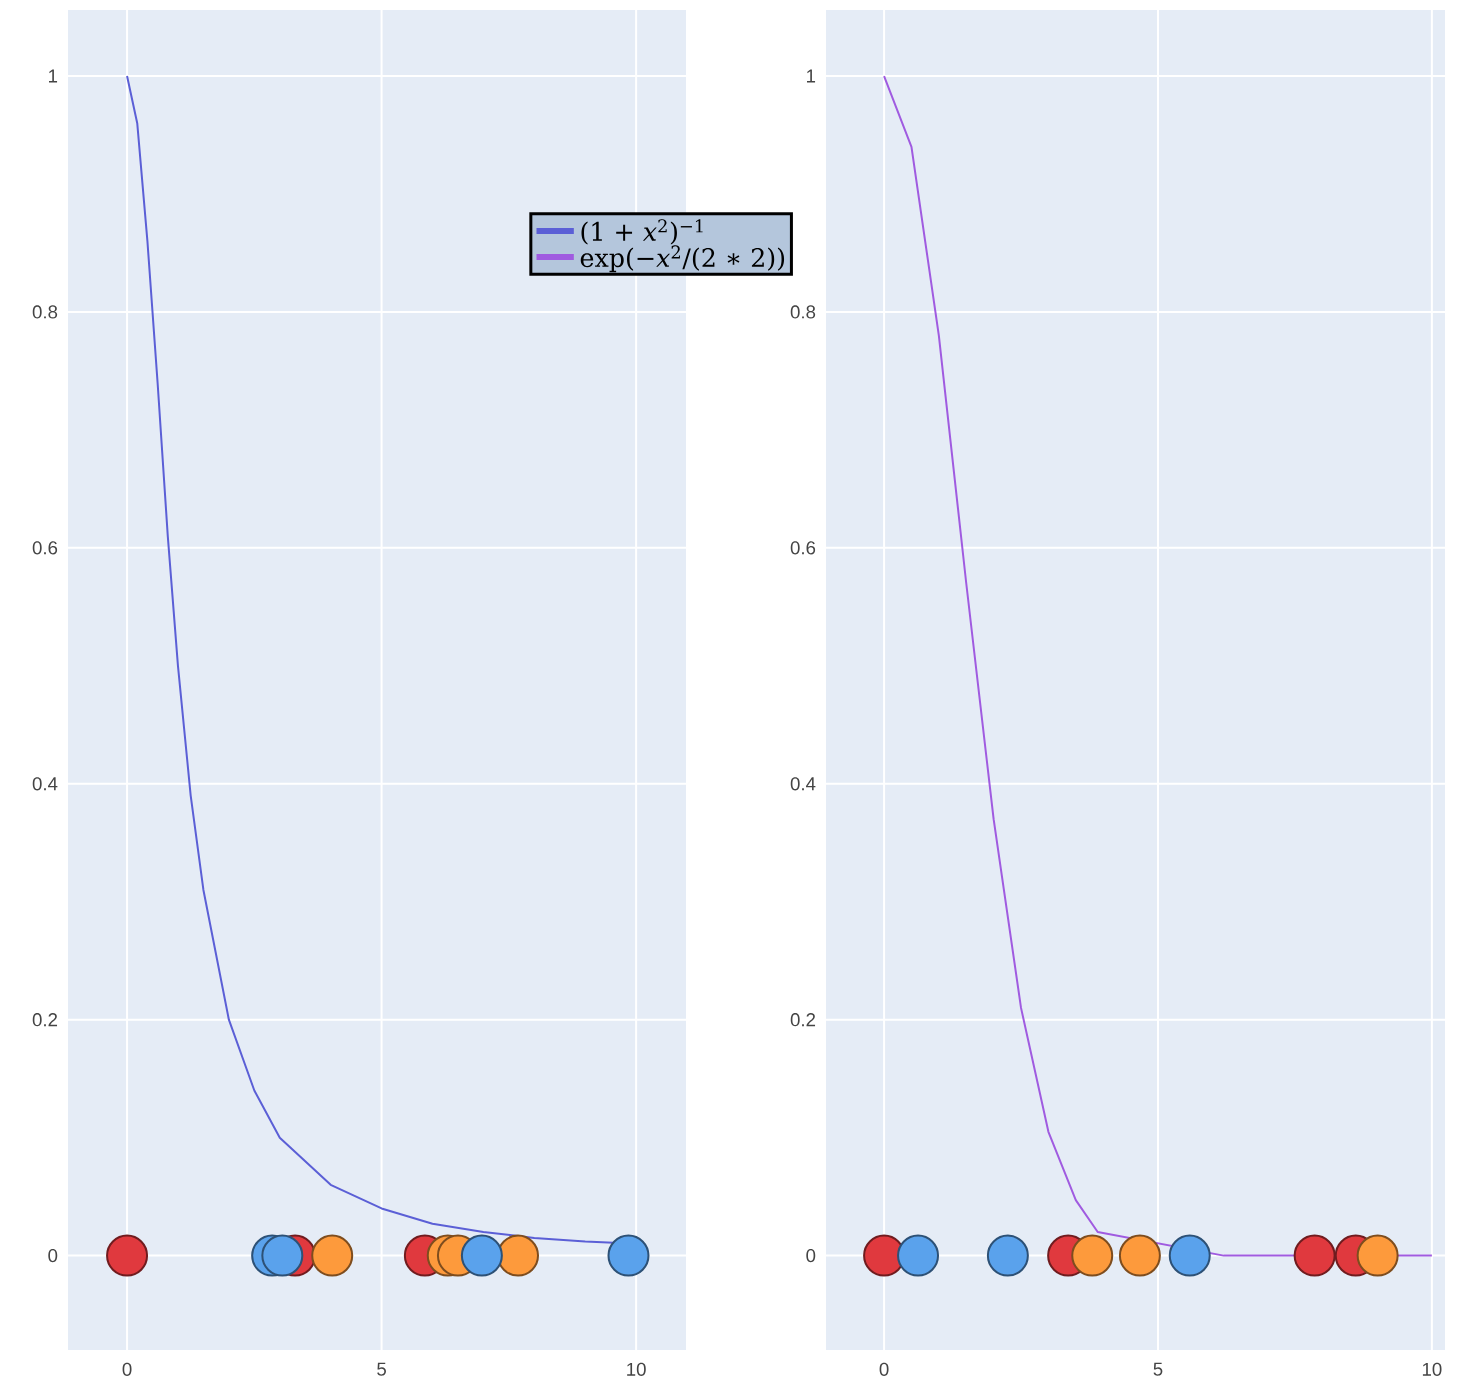  I want to click on text: exp(−x$^{2}$/(2 ∗ 2)), so click(682, 259).